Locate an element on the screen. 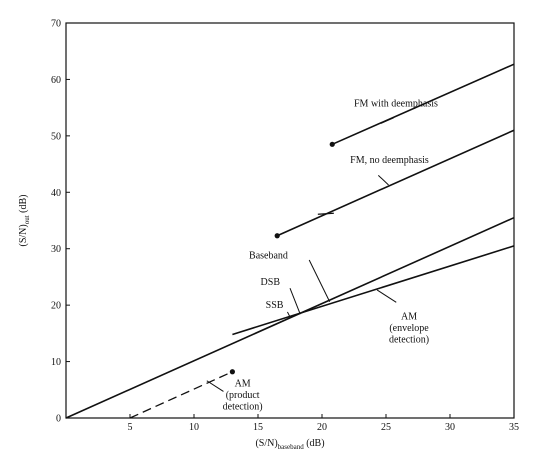 Image resolution: width=549 pixels, height=467 pixels. annotation-text: DSB is located at coordinates (271, 282).